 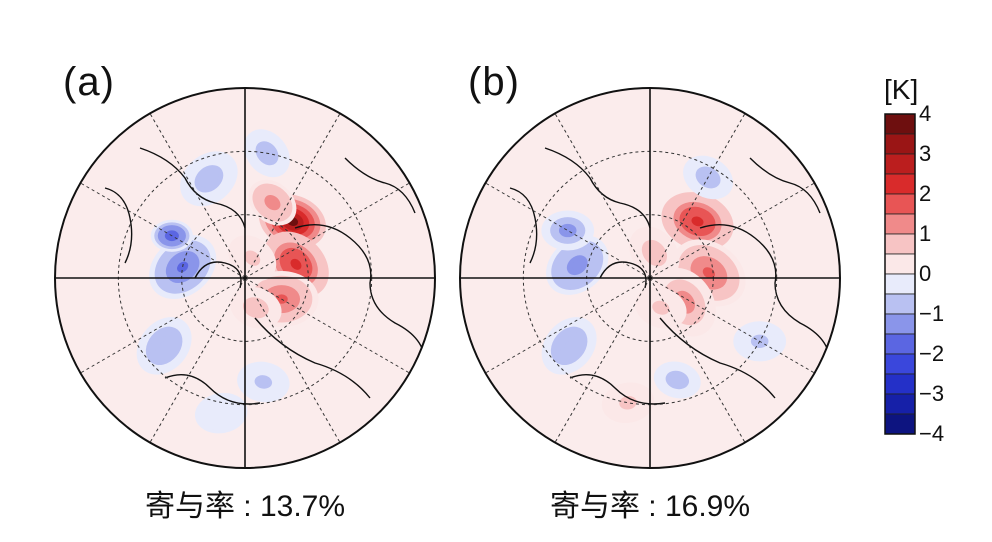 I want to click on caption-b: 寄与率 : 16.9%, so click(x=650, y=506).